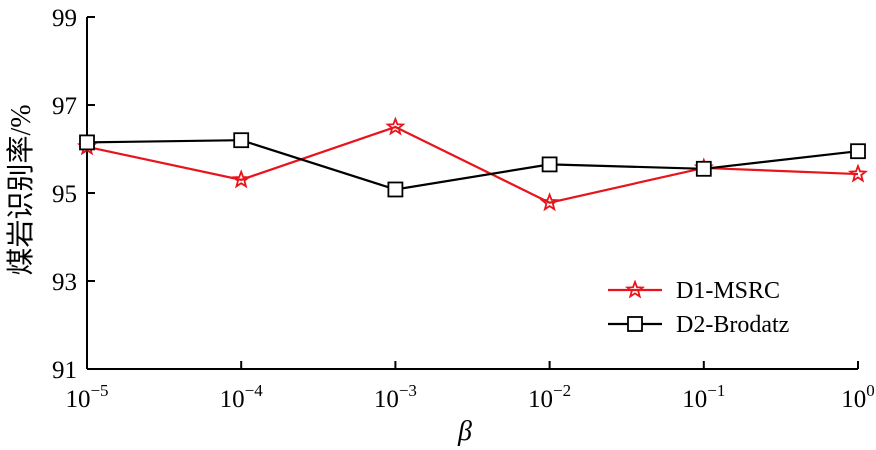 The width and height of the screenshot is (876, 450). What do you see at coordinates (698, 308) in the screenshot?
I see `chart-legend: D1-MSRC D2-Brodatz` at bounding box center [698, 308].